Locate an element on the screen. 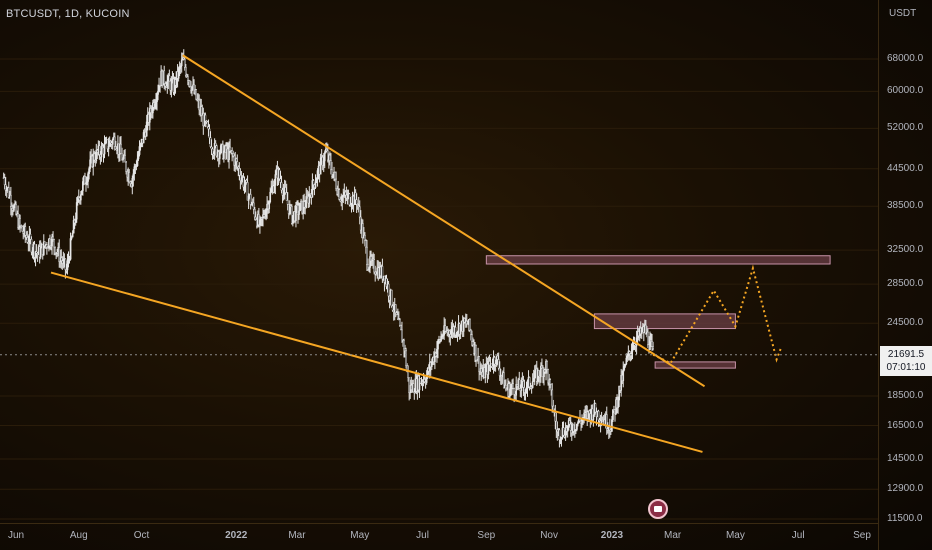 The image size is (932, 550). time-tick-label: 2023 is located at coordinates (612, 535).